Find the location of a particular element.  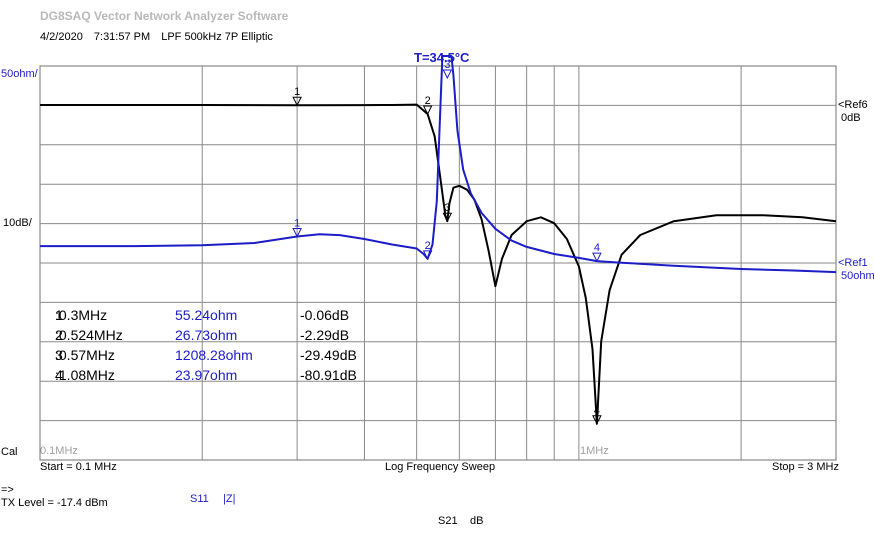

marker-id: 1 is located at coordinates (59, 315).